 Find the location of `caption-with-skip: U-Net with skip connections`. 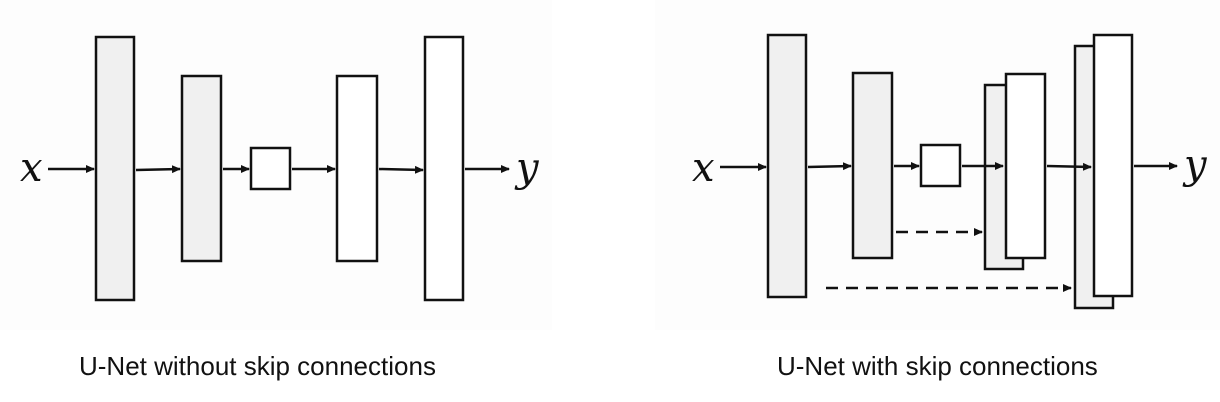

caption-with-skip: U-Net with skip connections is located at coordinates (937, 366).